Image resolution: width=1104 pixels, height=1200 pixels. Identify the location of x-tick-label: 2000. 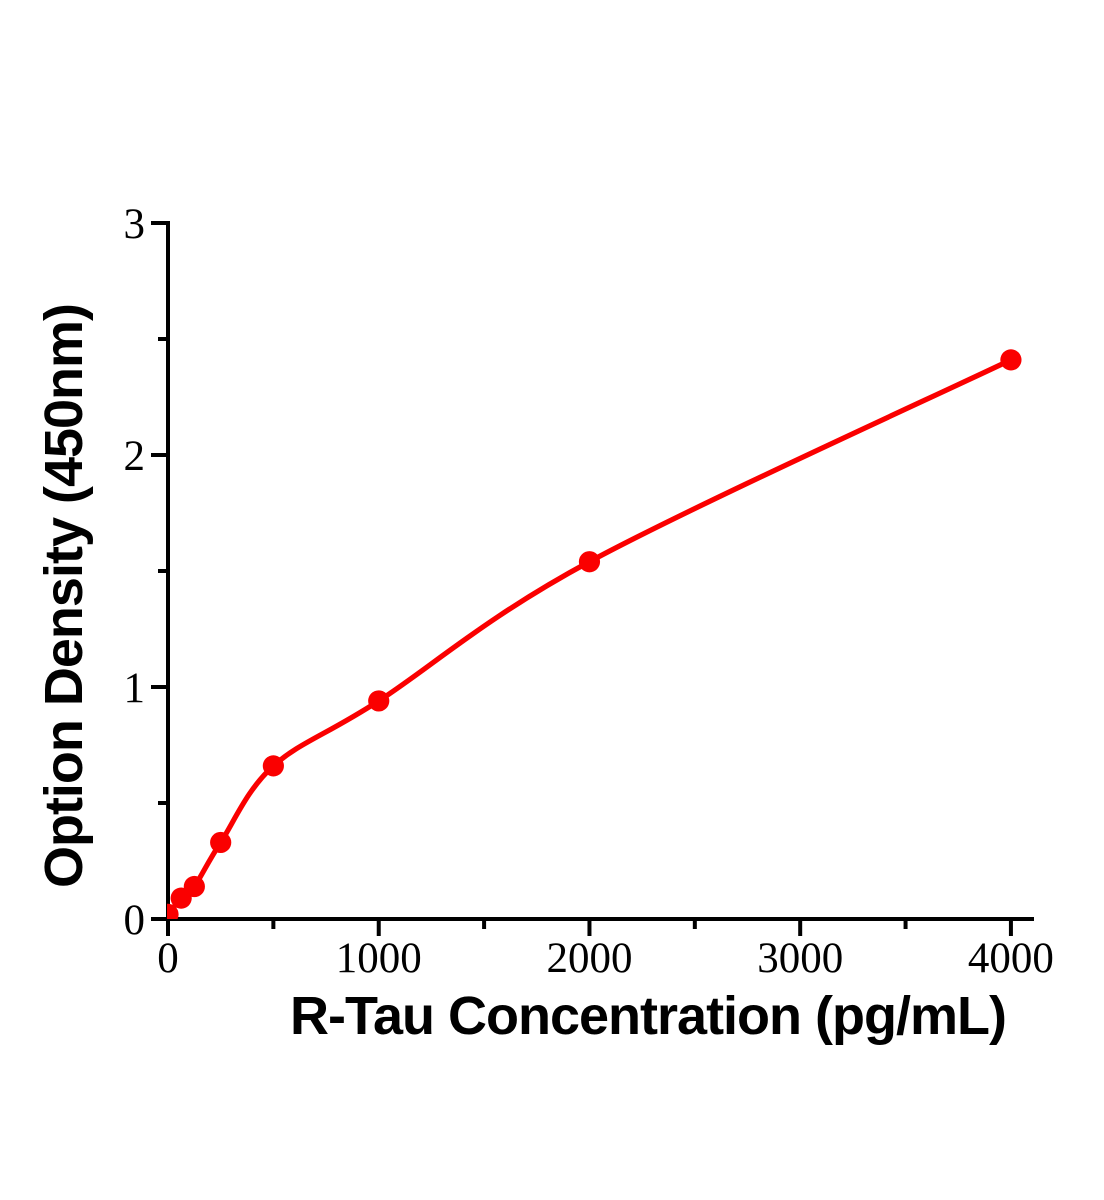
(589, 958).